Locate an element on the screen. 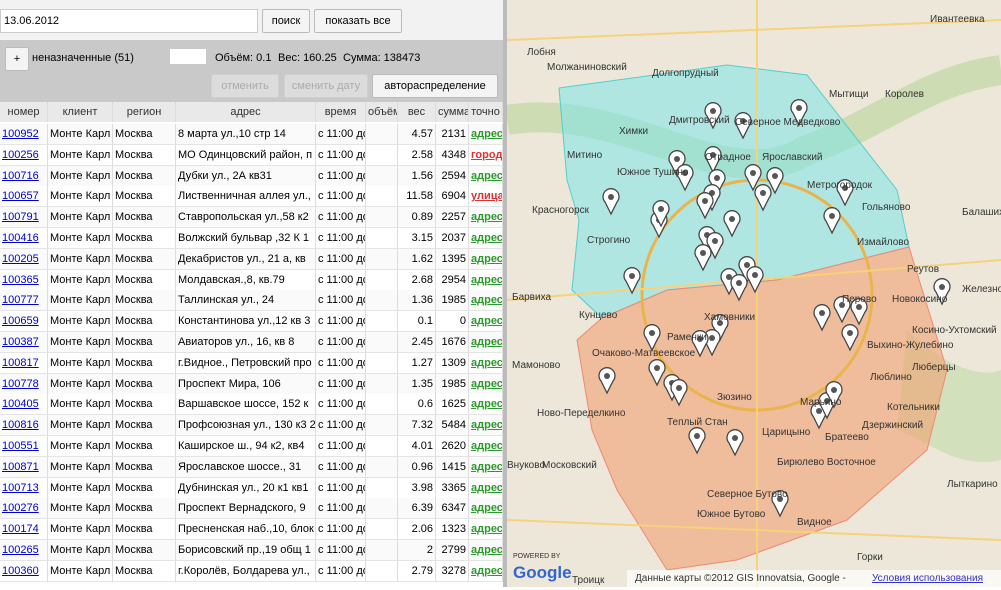 The height and width of the screenshot is (590, 1001). order-cell: 100716 is located at coordinates (24, 176).